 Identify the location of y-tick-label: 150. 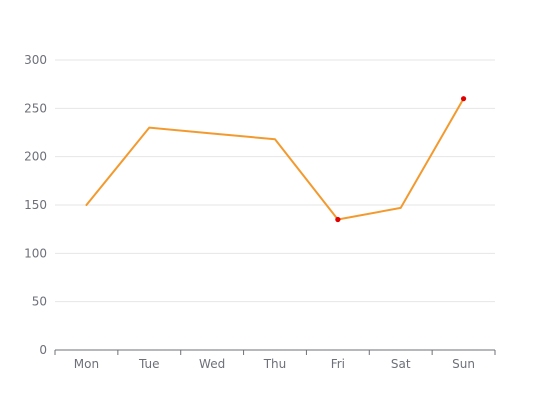
(35, 205).